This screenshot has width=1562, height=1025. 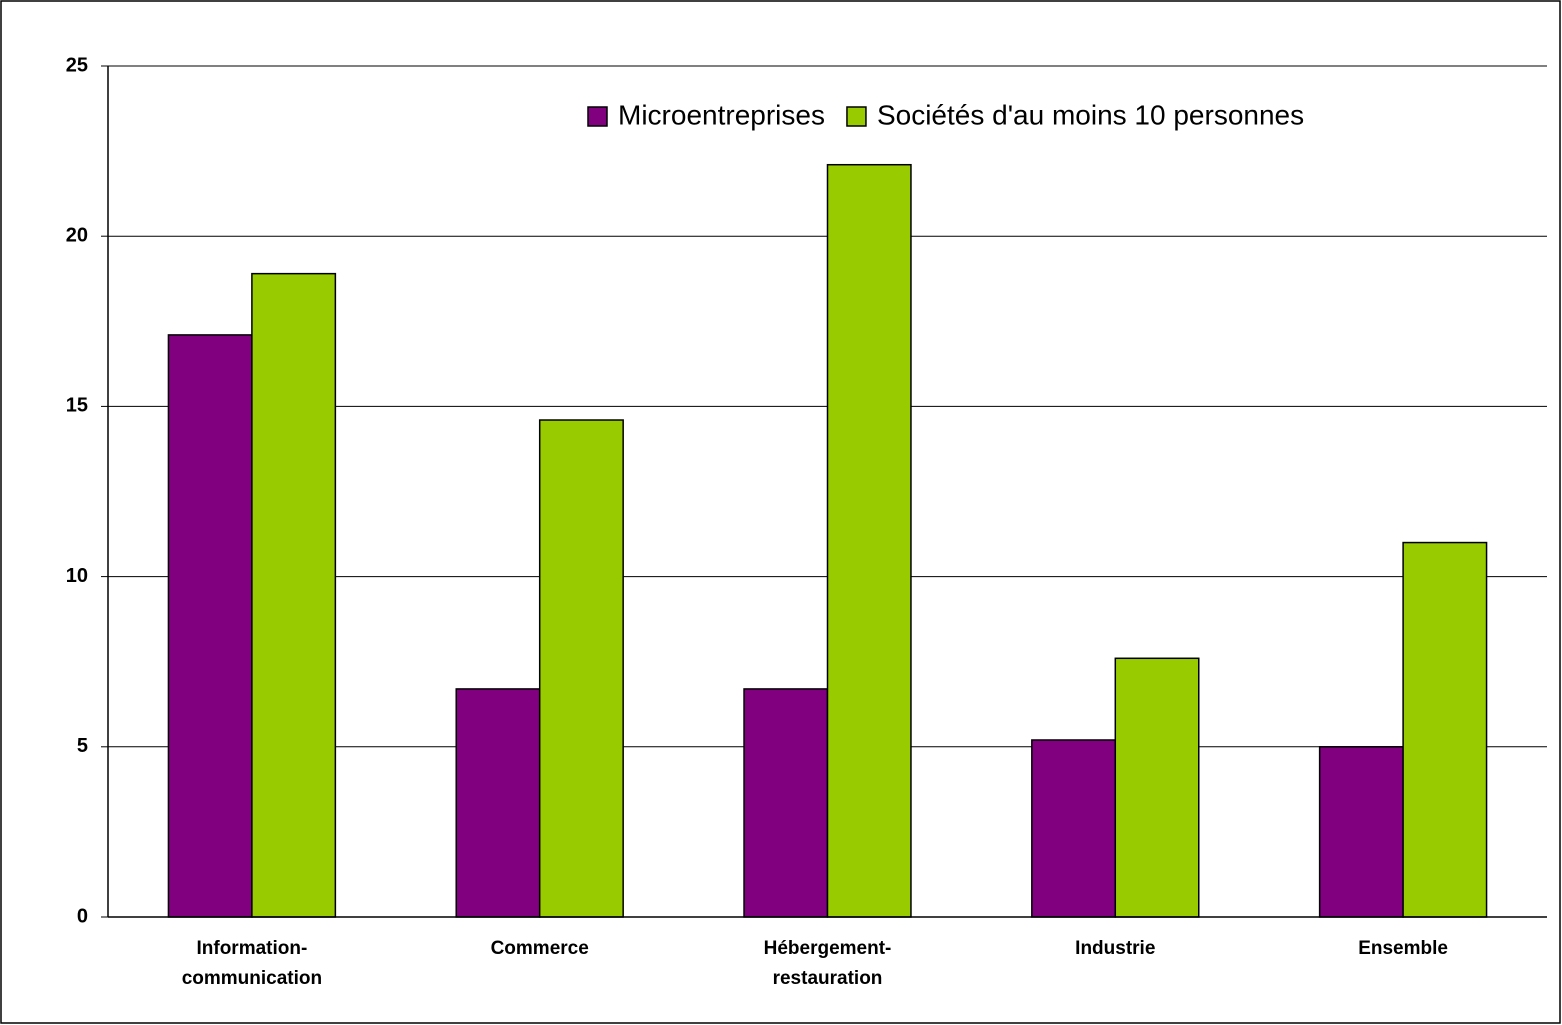 What do you see at coordinates (1115, 948) in the screenshot?
I see `x-tick-label: Industrie` at bounding box center [1115, 948].